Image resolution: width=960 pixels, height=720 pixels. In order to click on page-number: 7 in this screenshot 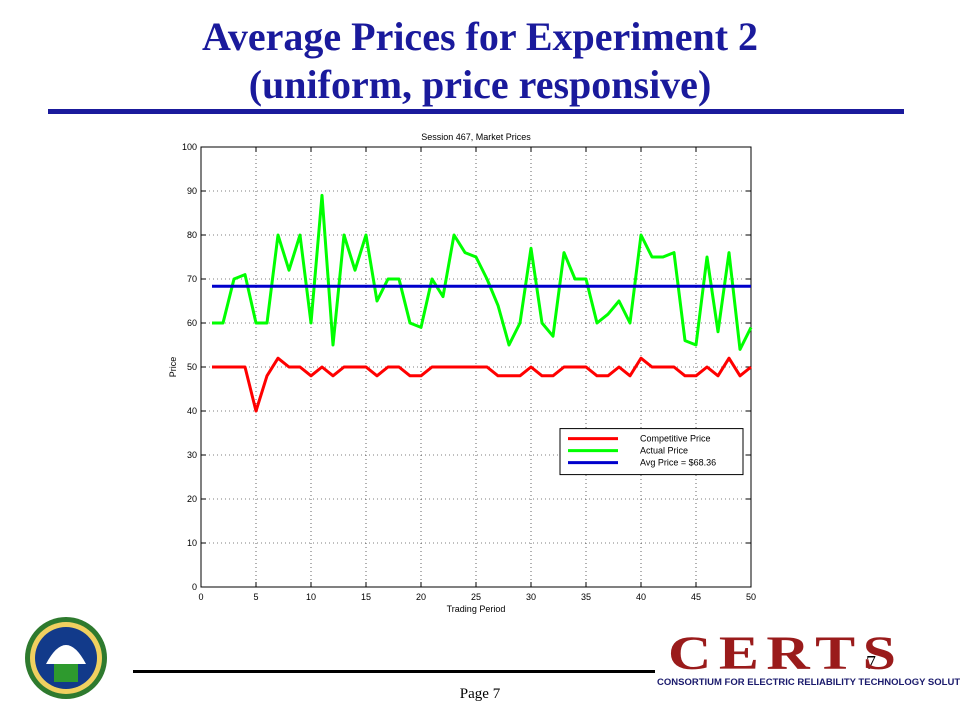, I will do `click(871, 663)`.